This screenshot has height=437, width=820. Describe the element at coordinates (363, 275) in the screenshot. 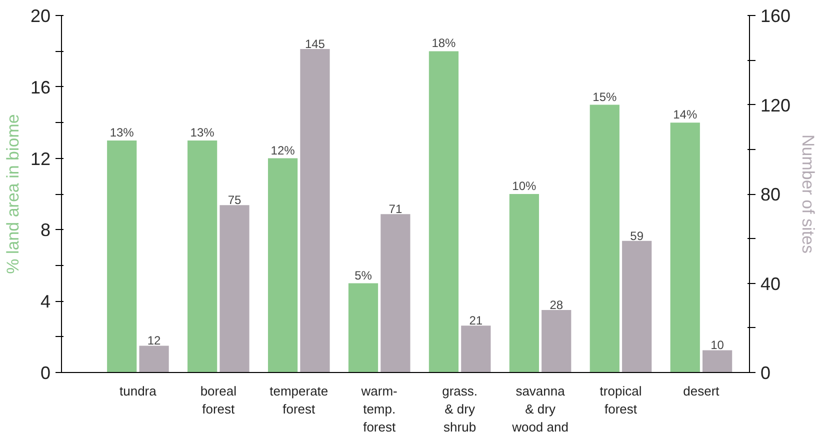

I see `data-label: 5%` at that location.